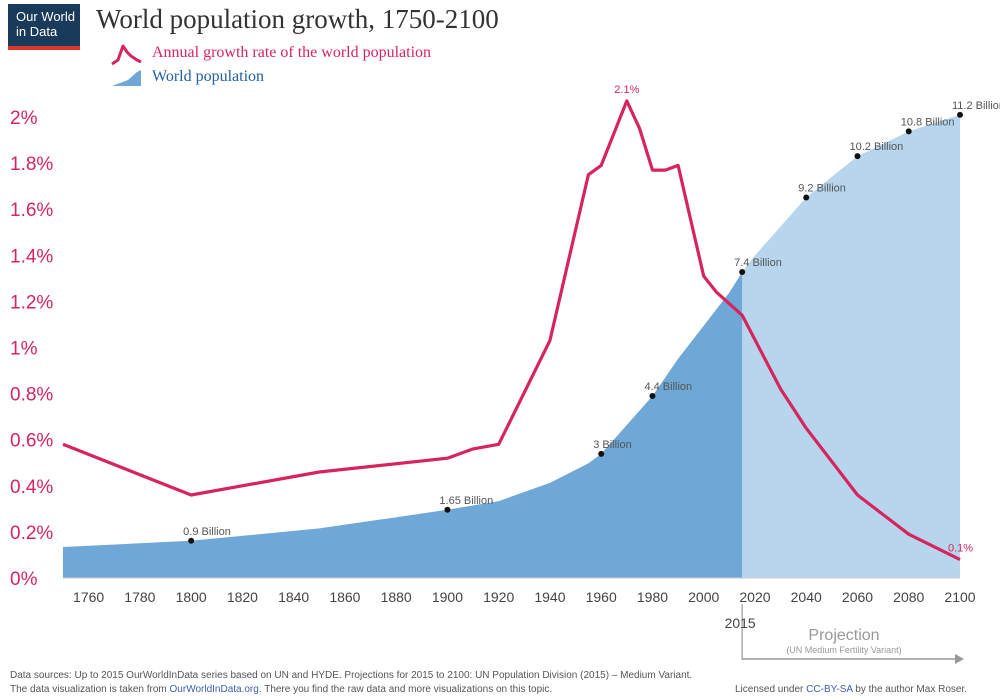 The height and width of the screenshot is (700, 1000). I want to click on x-tick-label-1880: 1880, so click(396, 597).